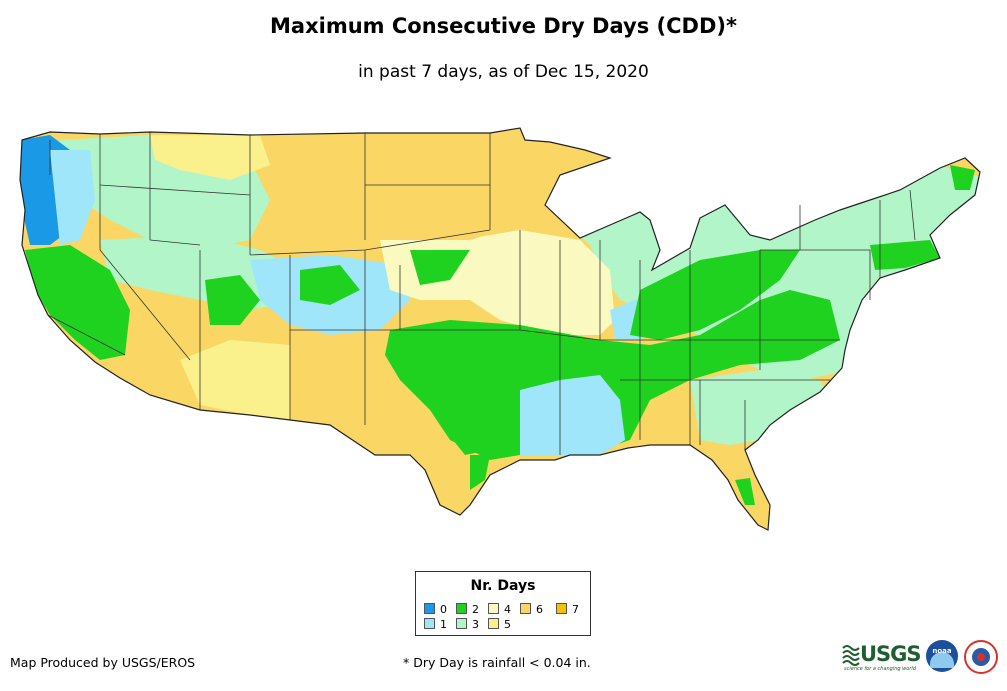  Describe the element at coordinates (981, 657) in the screenshot. I see `nws-logo` at that location.